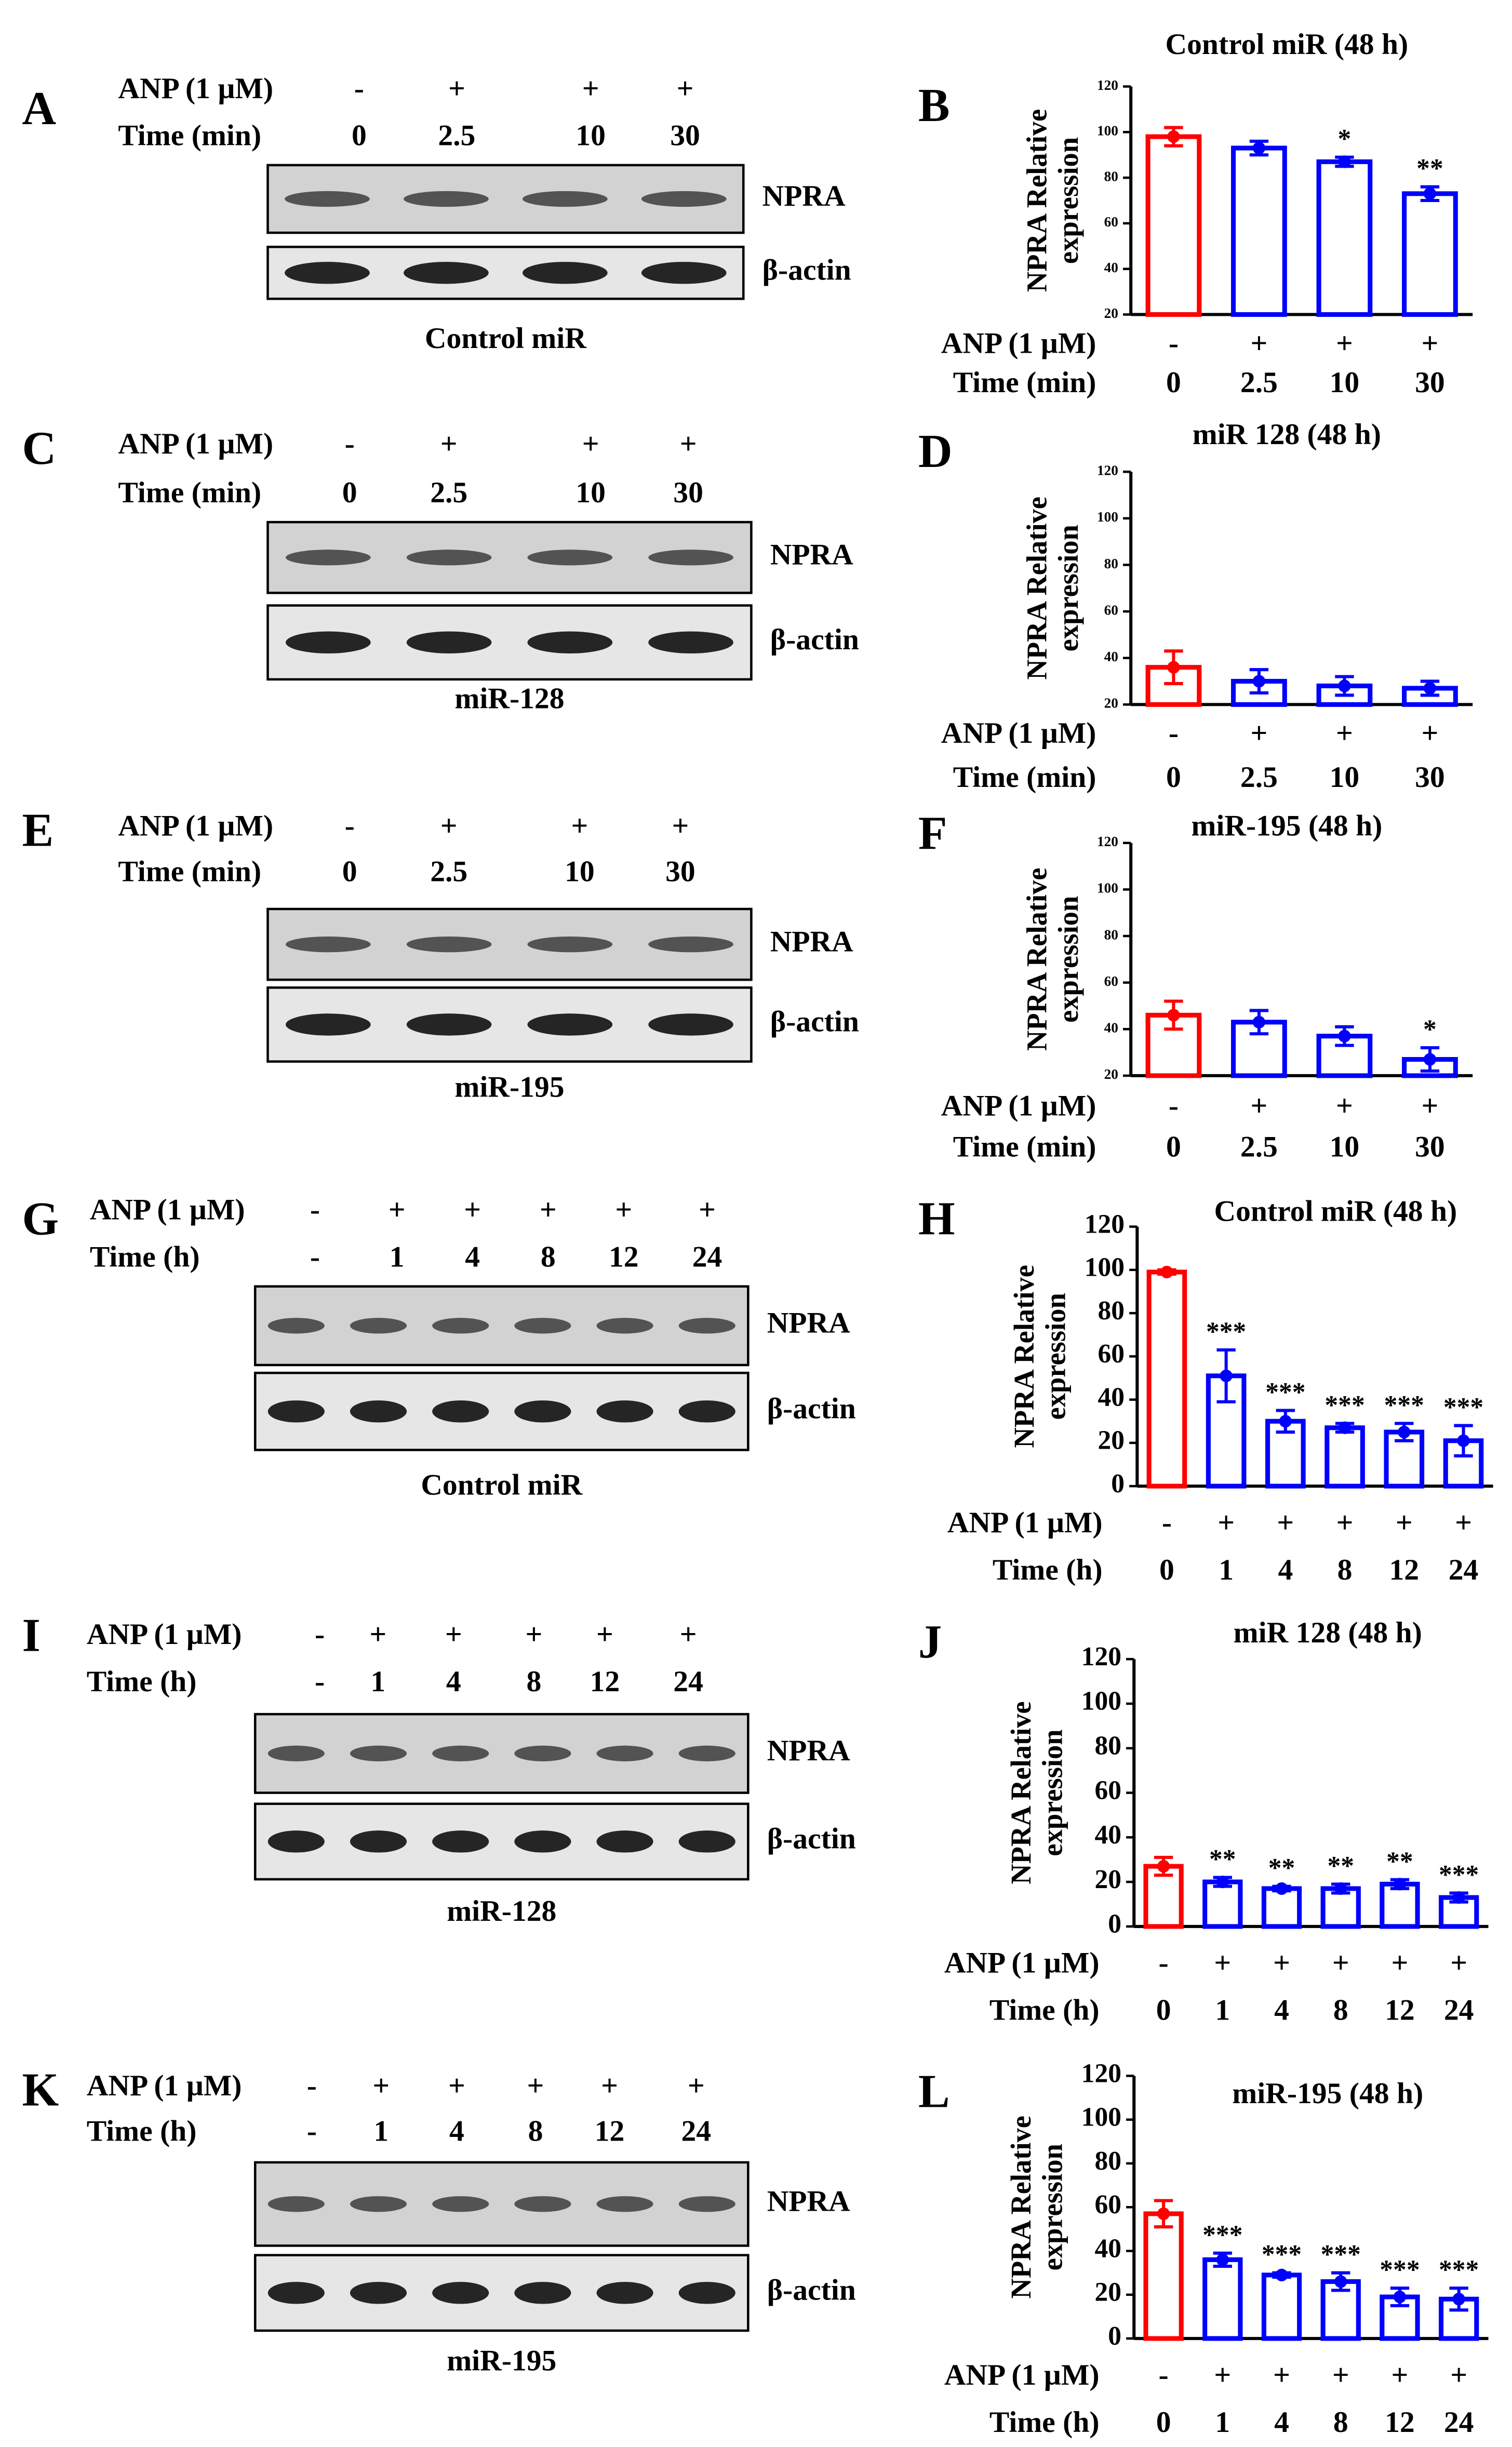 The width and height of the screenshot is (1512, 2447). Describe the element at coordinates (1018, 343) in the screenshot. I see `row-label: ANP (1 µM)` at that location.